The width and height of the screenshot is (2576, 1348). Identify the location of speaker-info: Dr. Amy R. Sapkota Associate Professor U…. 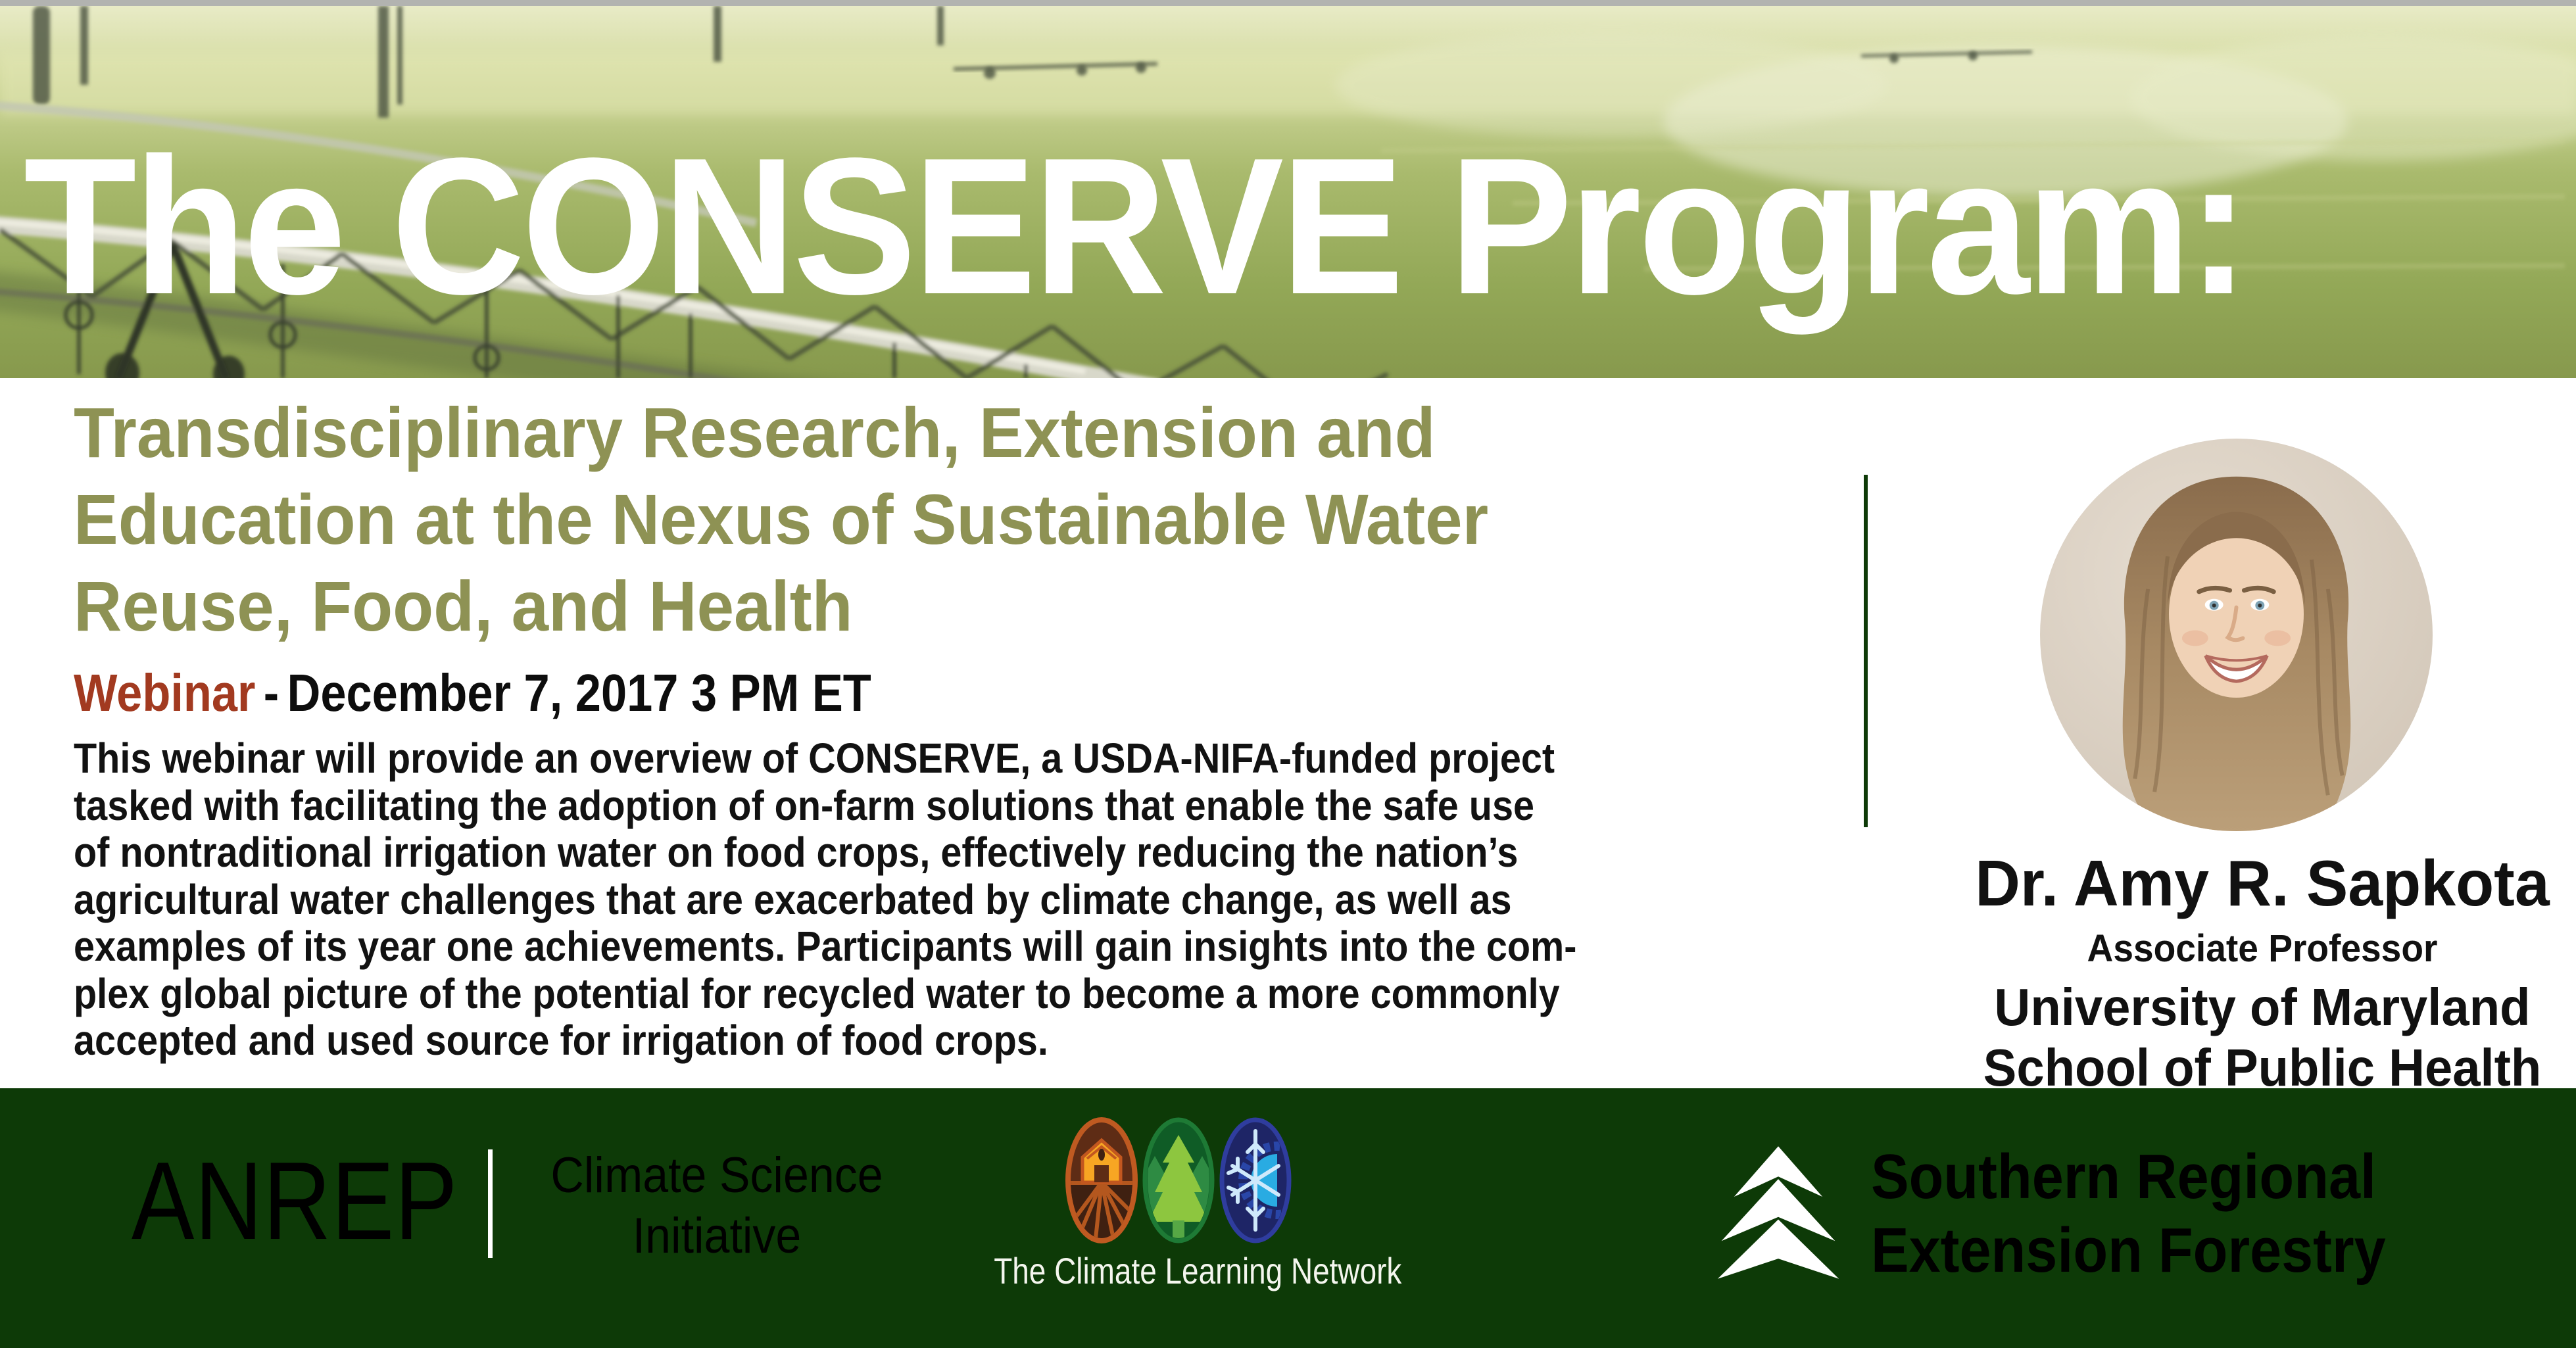
(2258, 972).